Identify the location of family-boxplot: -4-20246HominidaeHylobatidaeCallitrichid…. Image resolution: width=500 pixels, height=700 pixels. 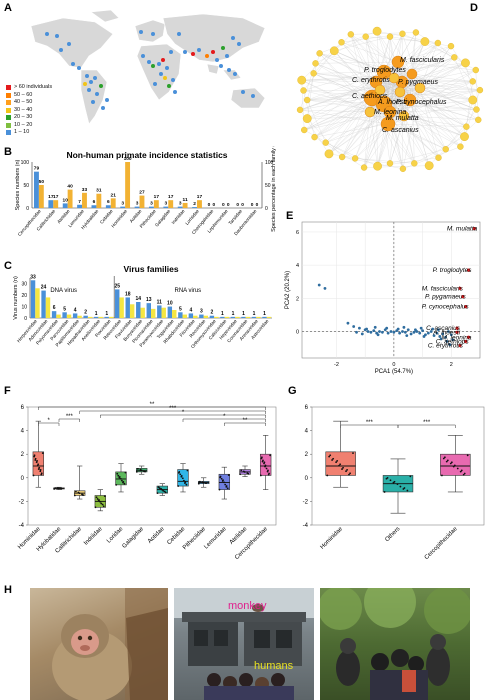
(147, 481).